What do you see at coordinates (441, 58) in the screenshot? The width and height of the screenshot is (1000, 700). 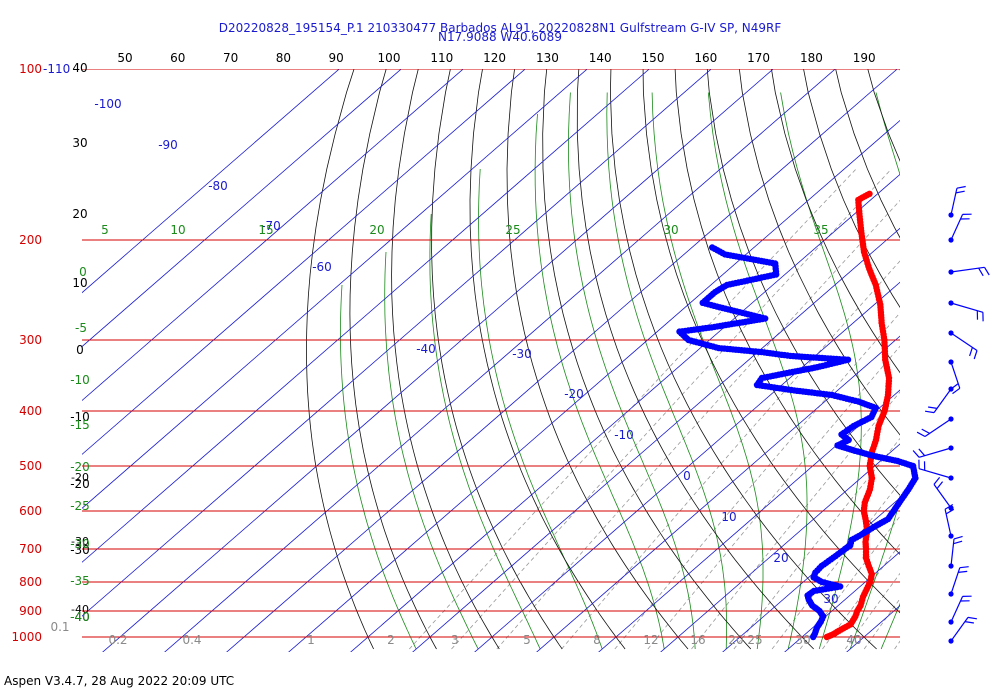 I see `top-axis-tick-label: 110` at bounding box center [441, 58].